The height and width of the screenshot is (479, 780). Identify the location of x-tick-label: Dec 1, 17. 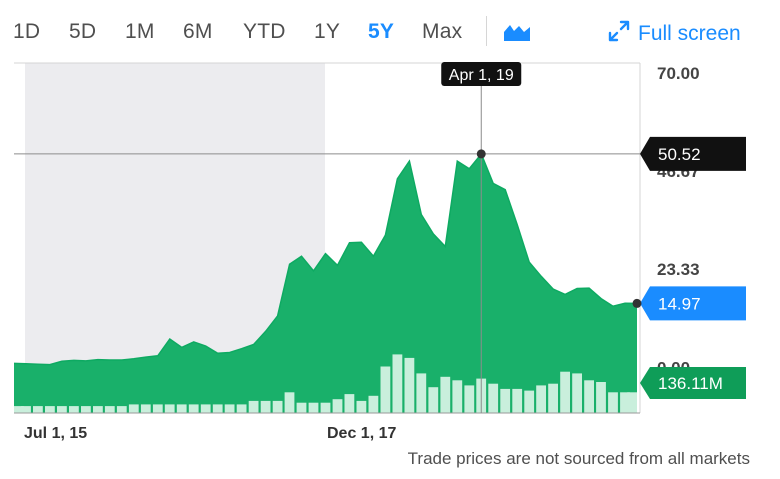
(361, 433).